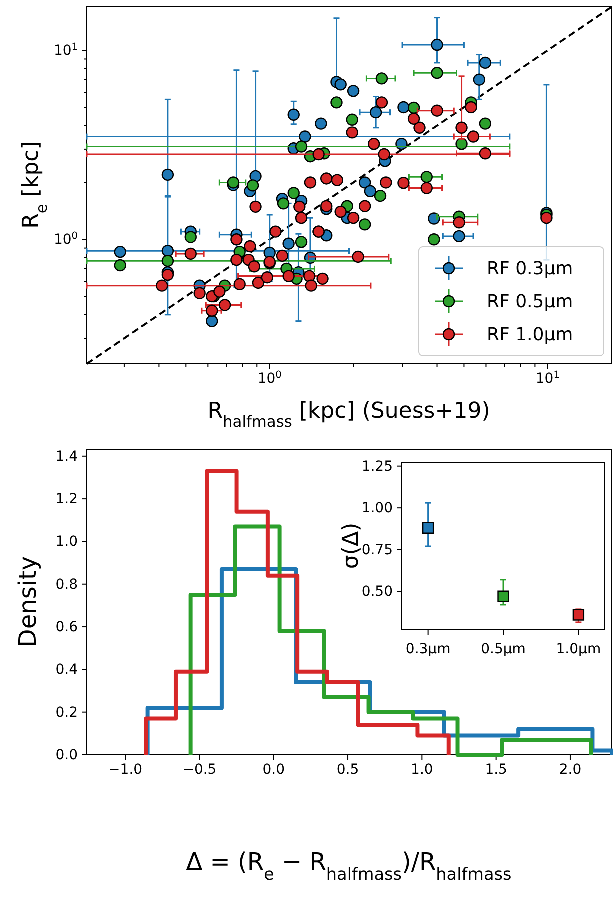 This screenshot has width=613, height=907. What do you see at coordinates (67, 628) in the screenshot?
I see `y-tick-label: 0.6` at bounding box center [67, 628].